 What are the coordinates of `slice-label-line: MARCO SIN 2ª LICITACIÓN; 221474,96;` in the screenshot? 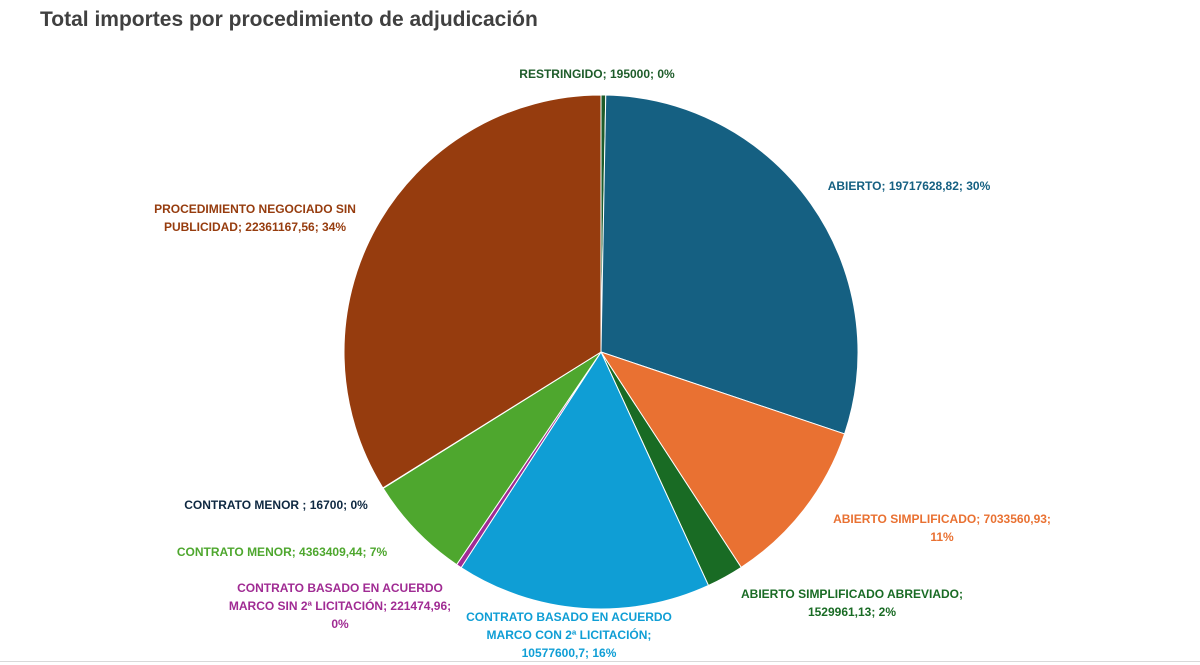 It's located at (340, 605).